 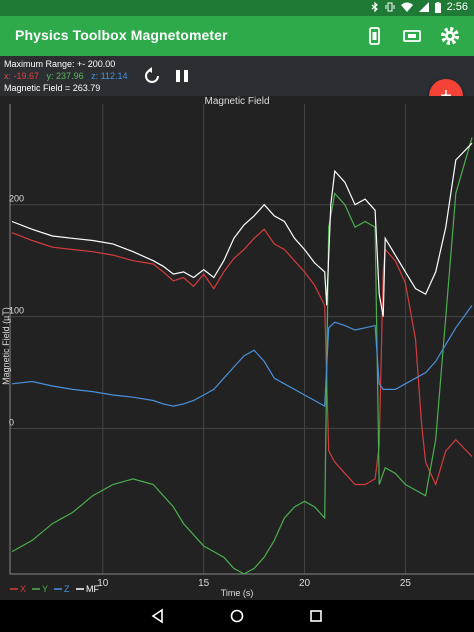 What do you see at coordinates (406, 583) in the screenshot?
I see `x-tick-label: 25` at bounding box center [406, 583].